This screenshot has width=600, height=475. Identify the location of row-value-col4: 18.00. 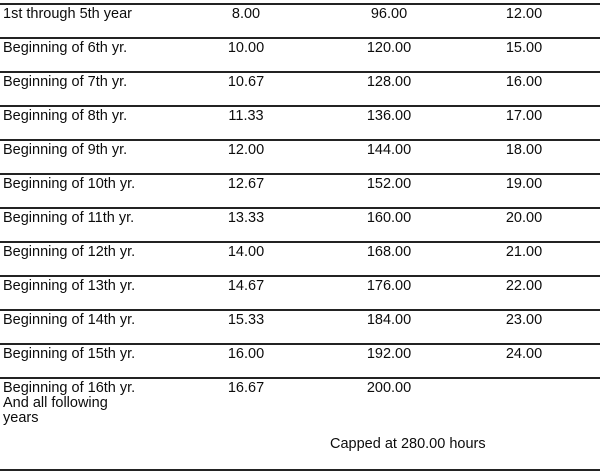
(524, 150).